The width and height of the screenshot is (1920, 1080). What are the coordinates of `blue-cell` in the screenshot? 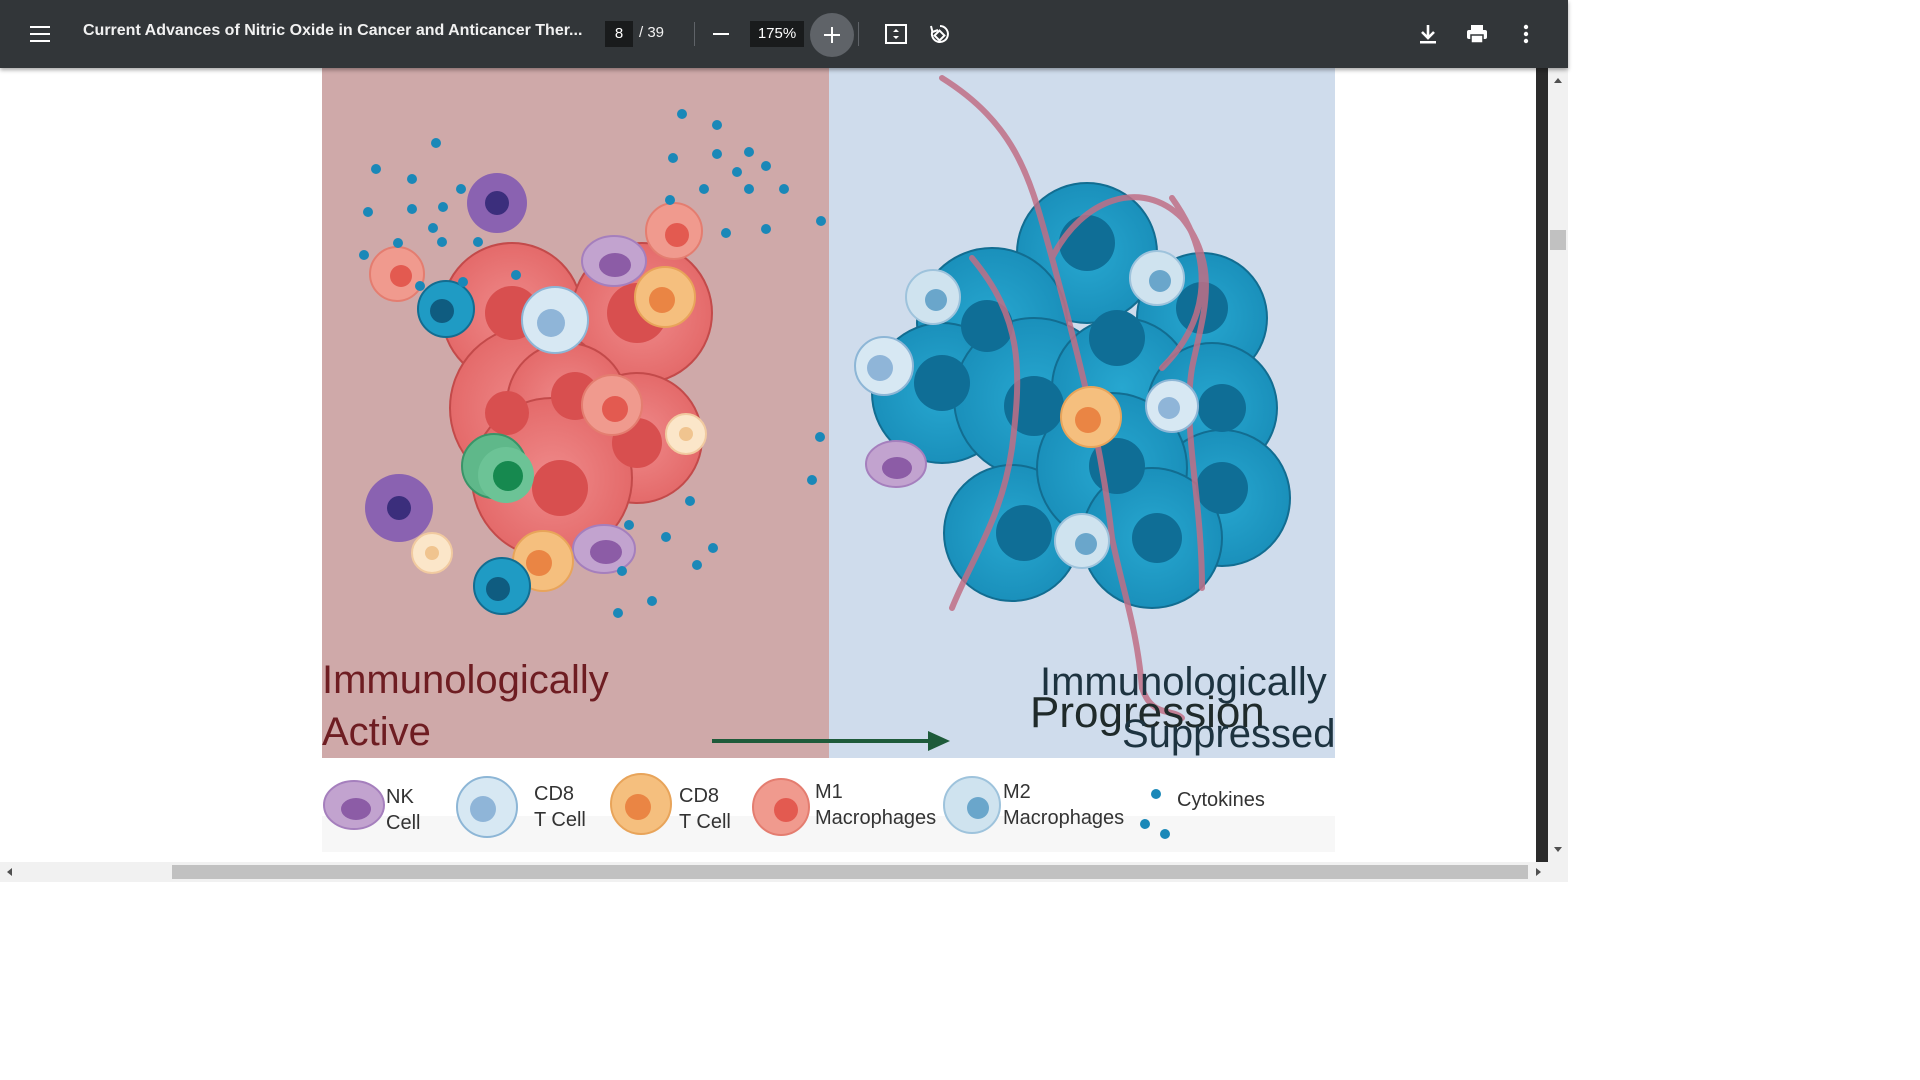 It's located at (474, 447).